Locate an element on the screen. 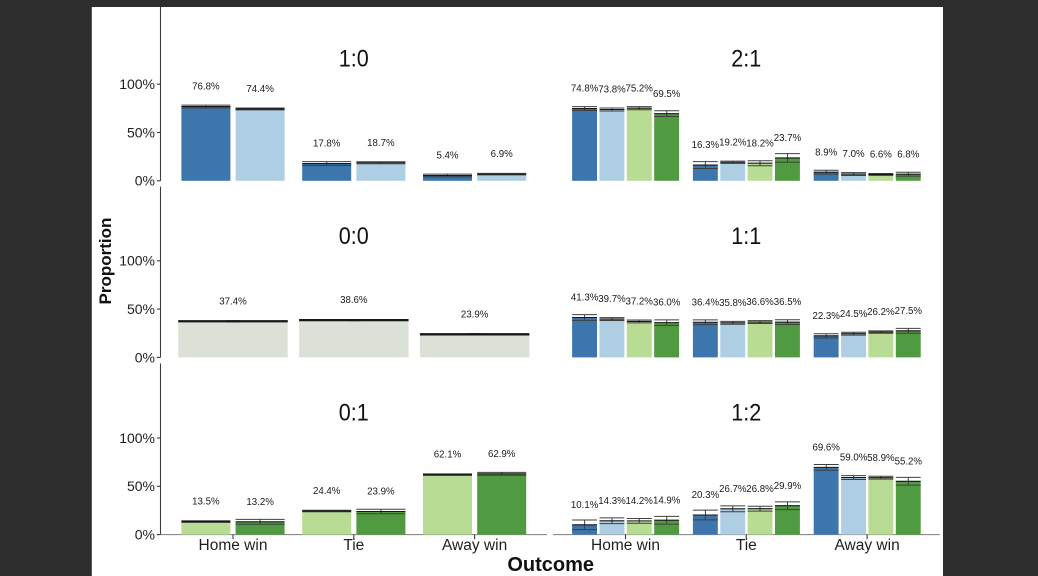  svg-text: 29.9% is located at coordinates (788, 486).